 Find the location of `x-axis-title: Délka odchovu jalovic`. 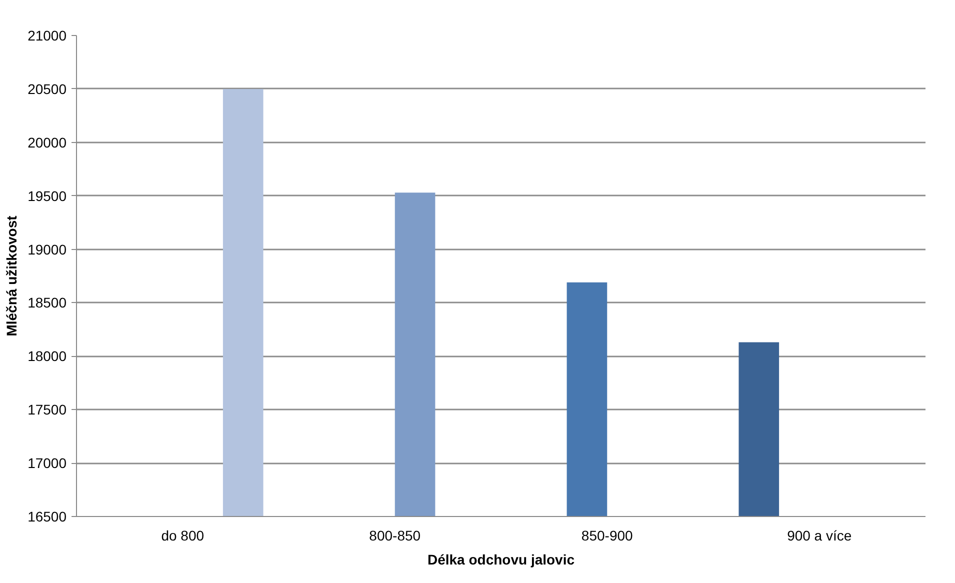

x-axis-title: Délka odchovu jalovic is located at coordinates (501, 560).